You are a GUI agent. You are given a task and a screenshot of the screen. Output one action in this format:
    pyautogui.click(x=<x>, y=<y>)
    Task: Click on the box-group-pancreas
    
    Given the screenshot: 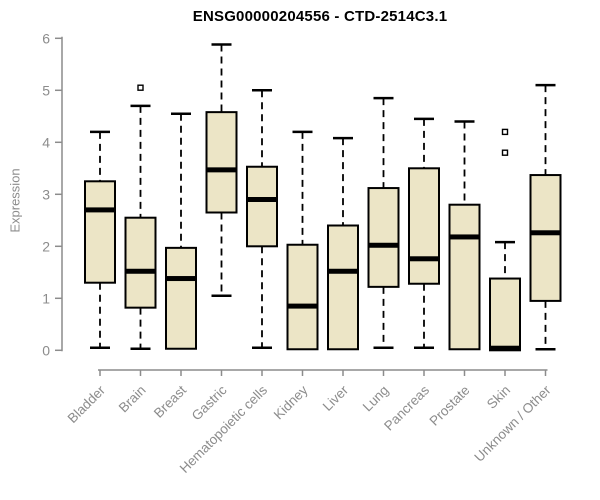 What is the action you would take?
    pyautogui.click(x=424, y=233)
    